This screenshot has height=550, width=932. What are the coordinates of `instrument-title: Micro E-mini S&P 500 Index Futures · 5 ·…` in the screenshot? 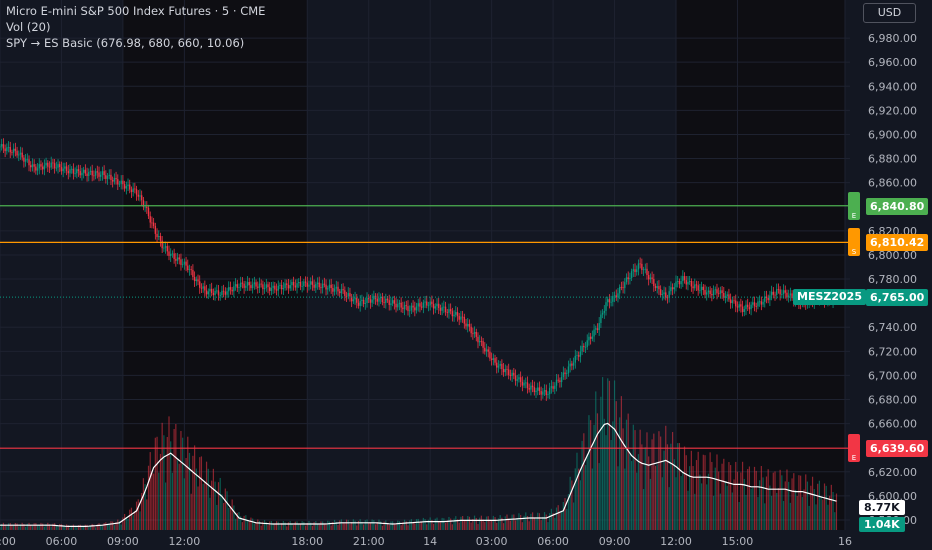 It's located at (136, 11).